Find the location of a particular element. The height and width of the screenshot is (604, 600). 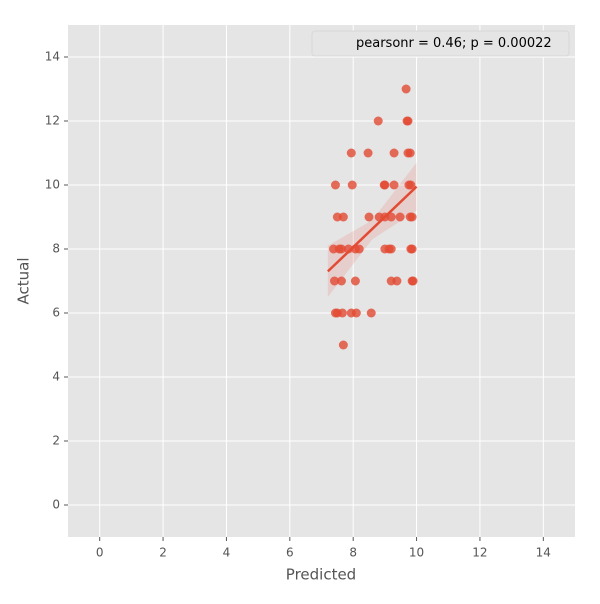

y-tick-label: 12 is located at coordinates (52, 121).